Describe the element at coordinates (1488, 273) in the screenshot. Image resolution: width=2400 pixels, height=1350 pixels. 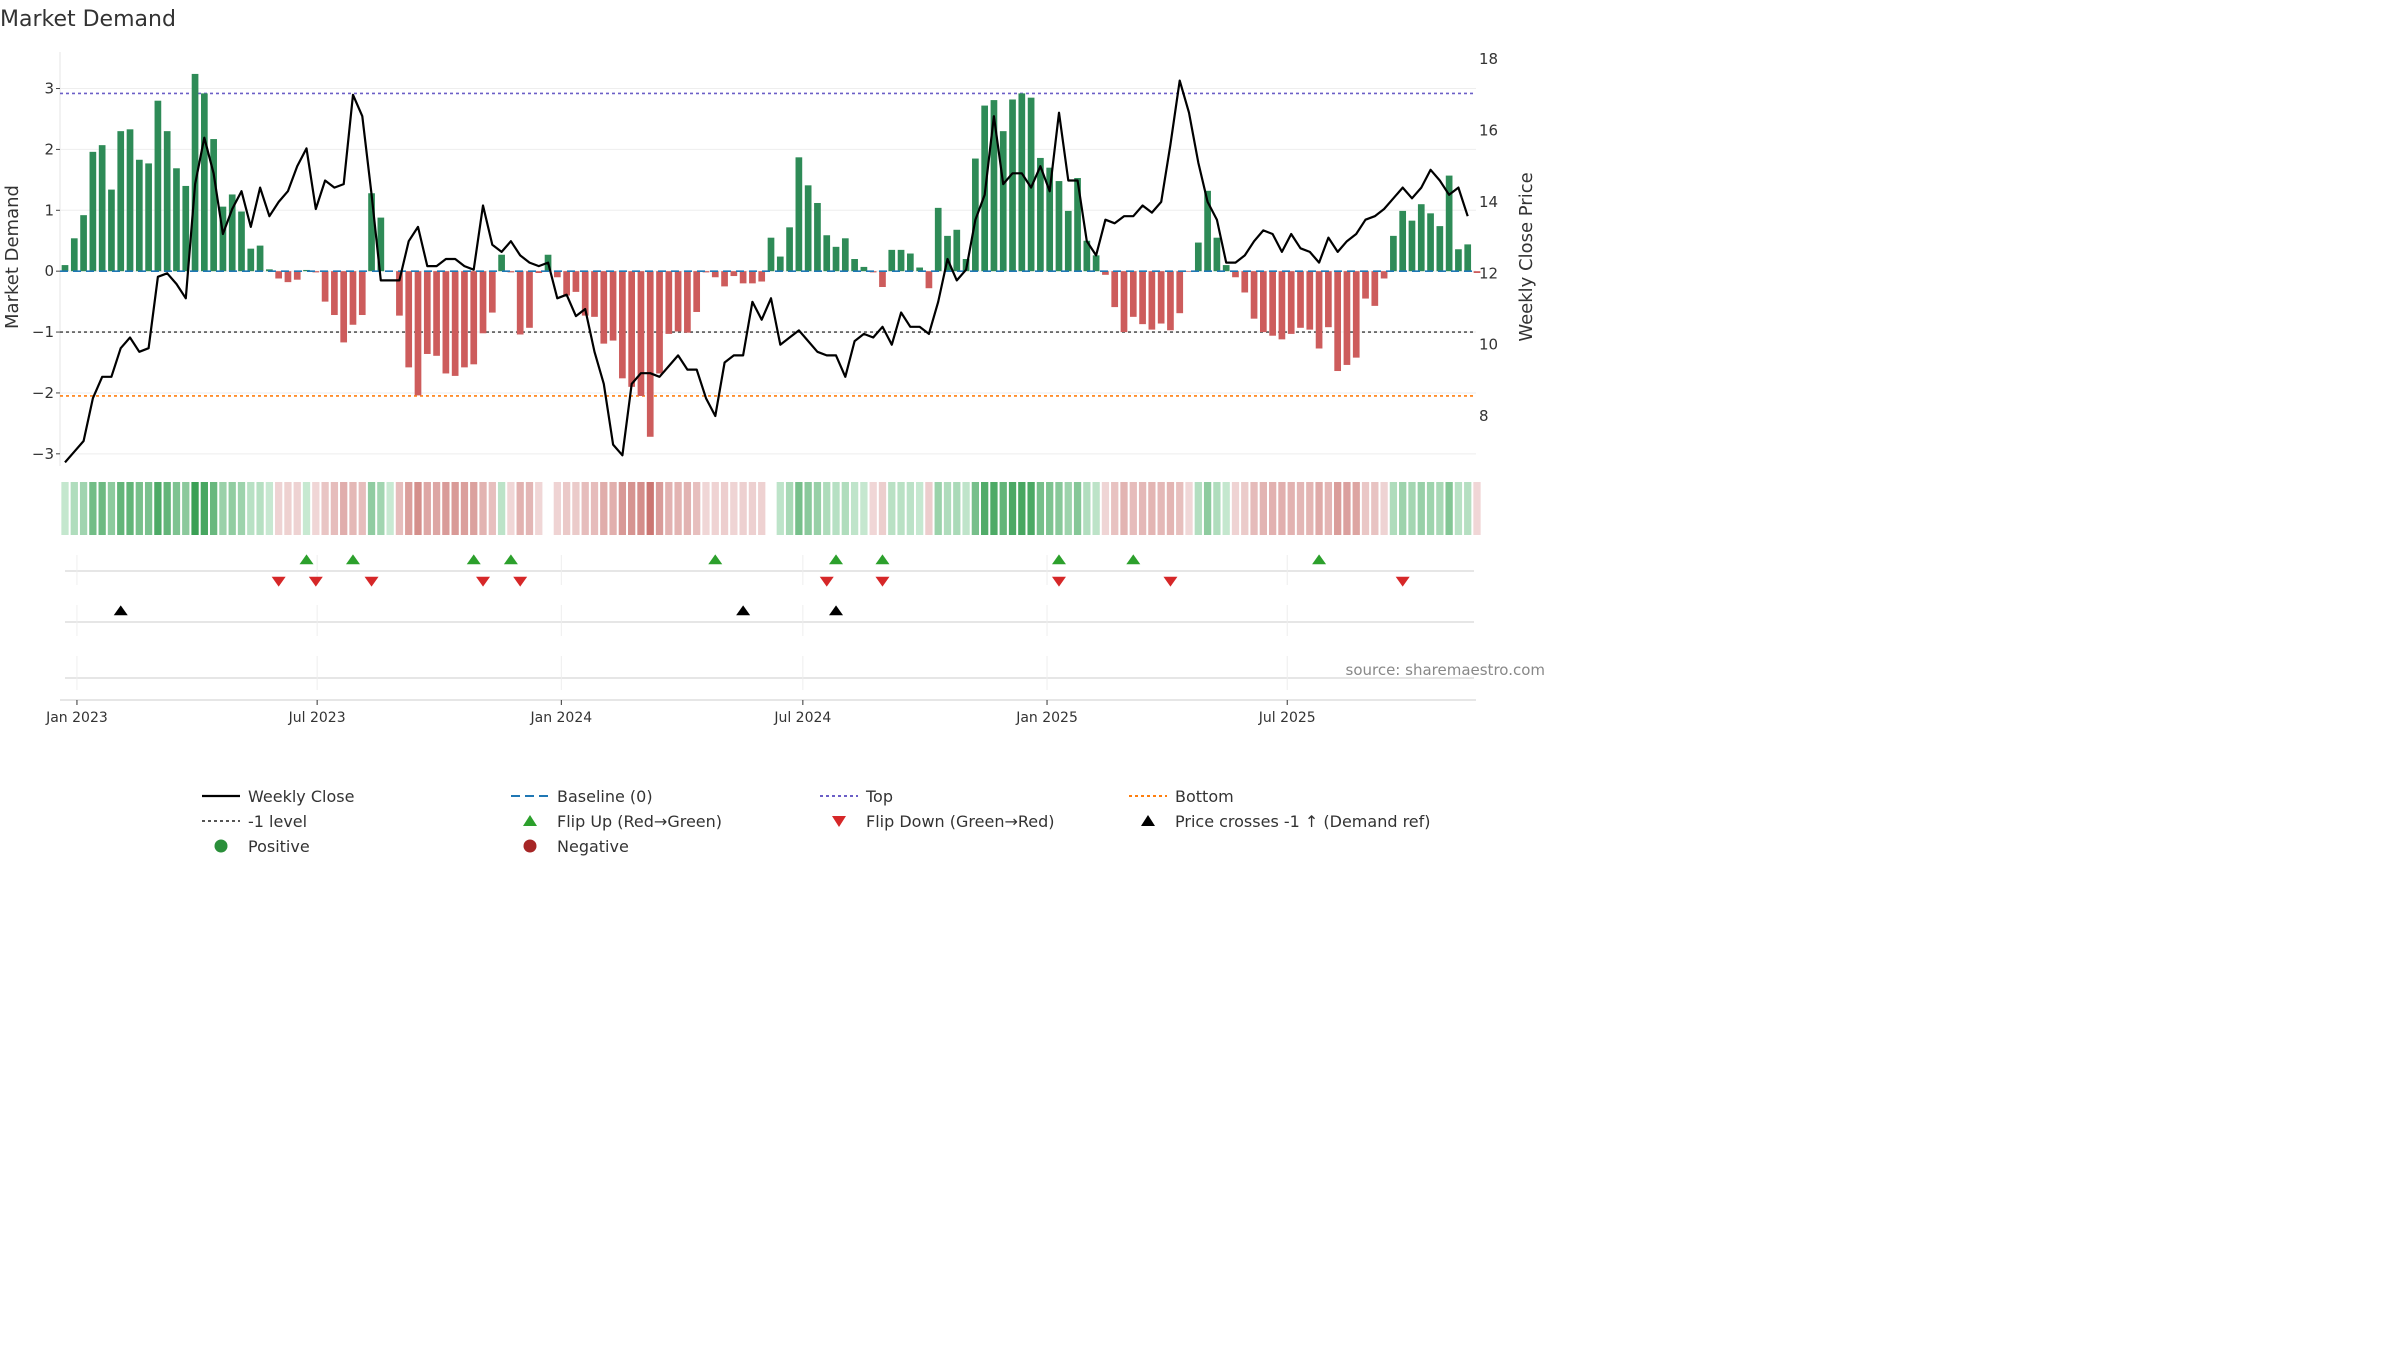
I see `y-right-tick-label: 12` at that location.